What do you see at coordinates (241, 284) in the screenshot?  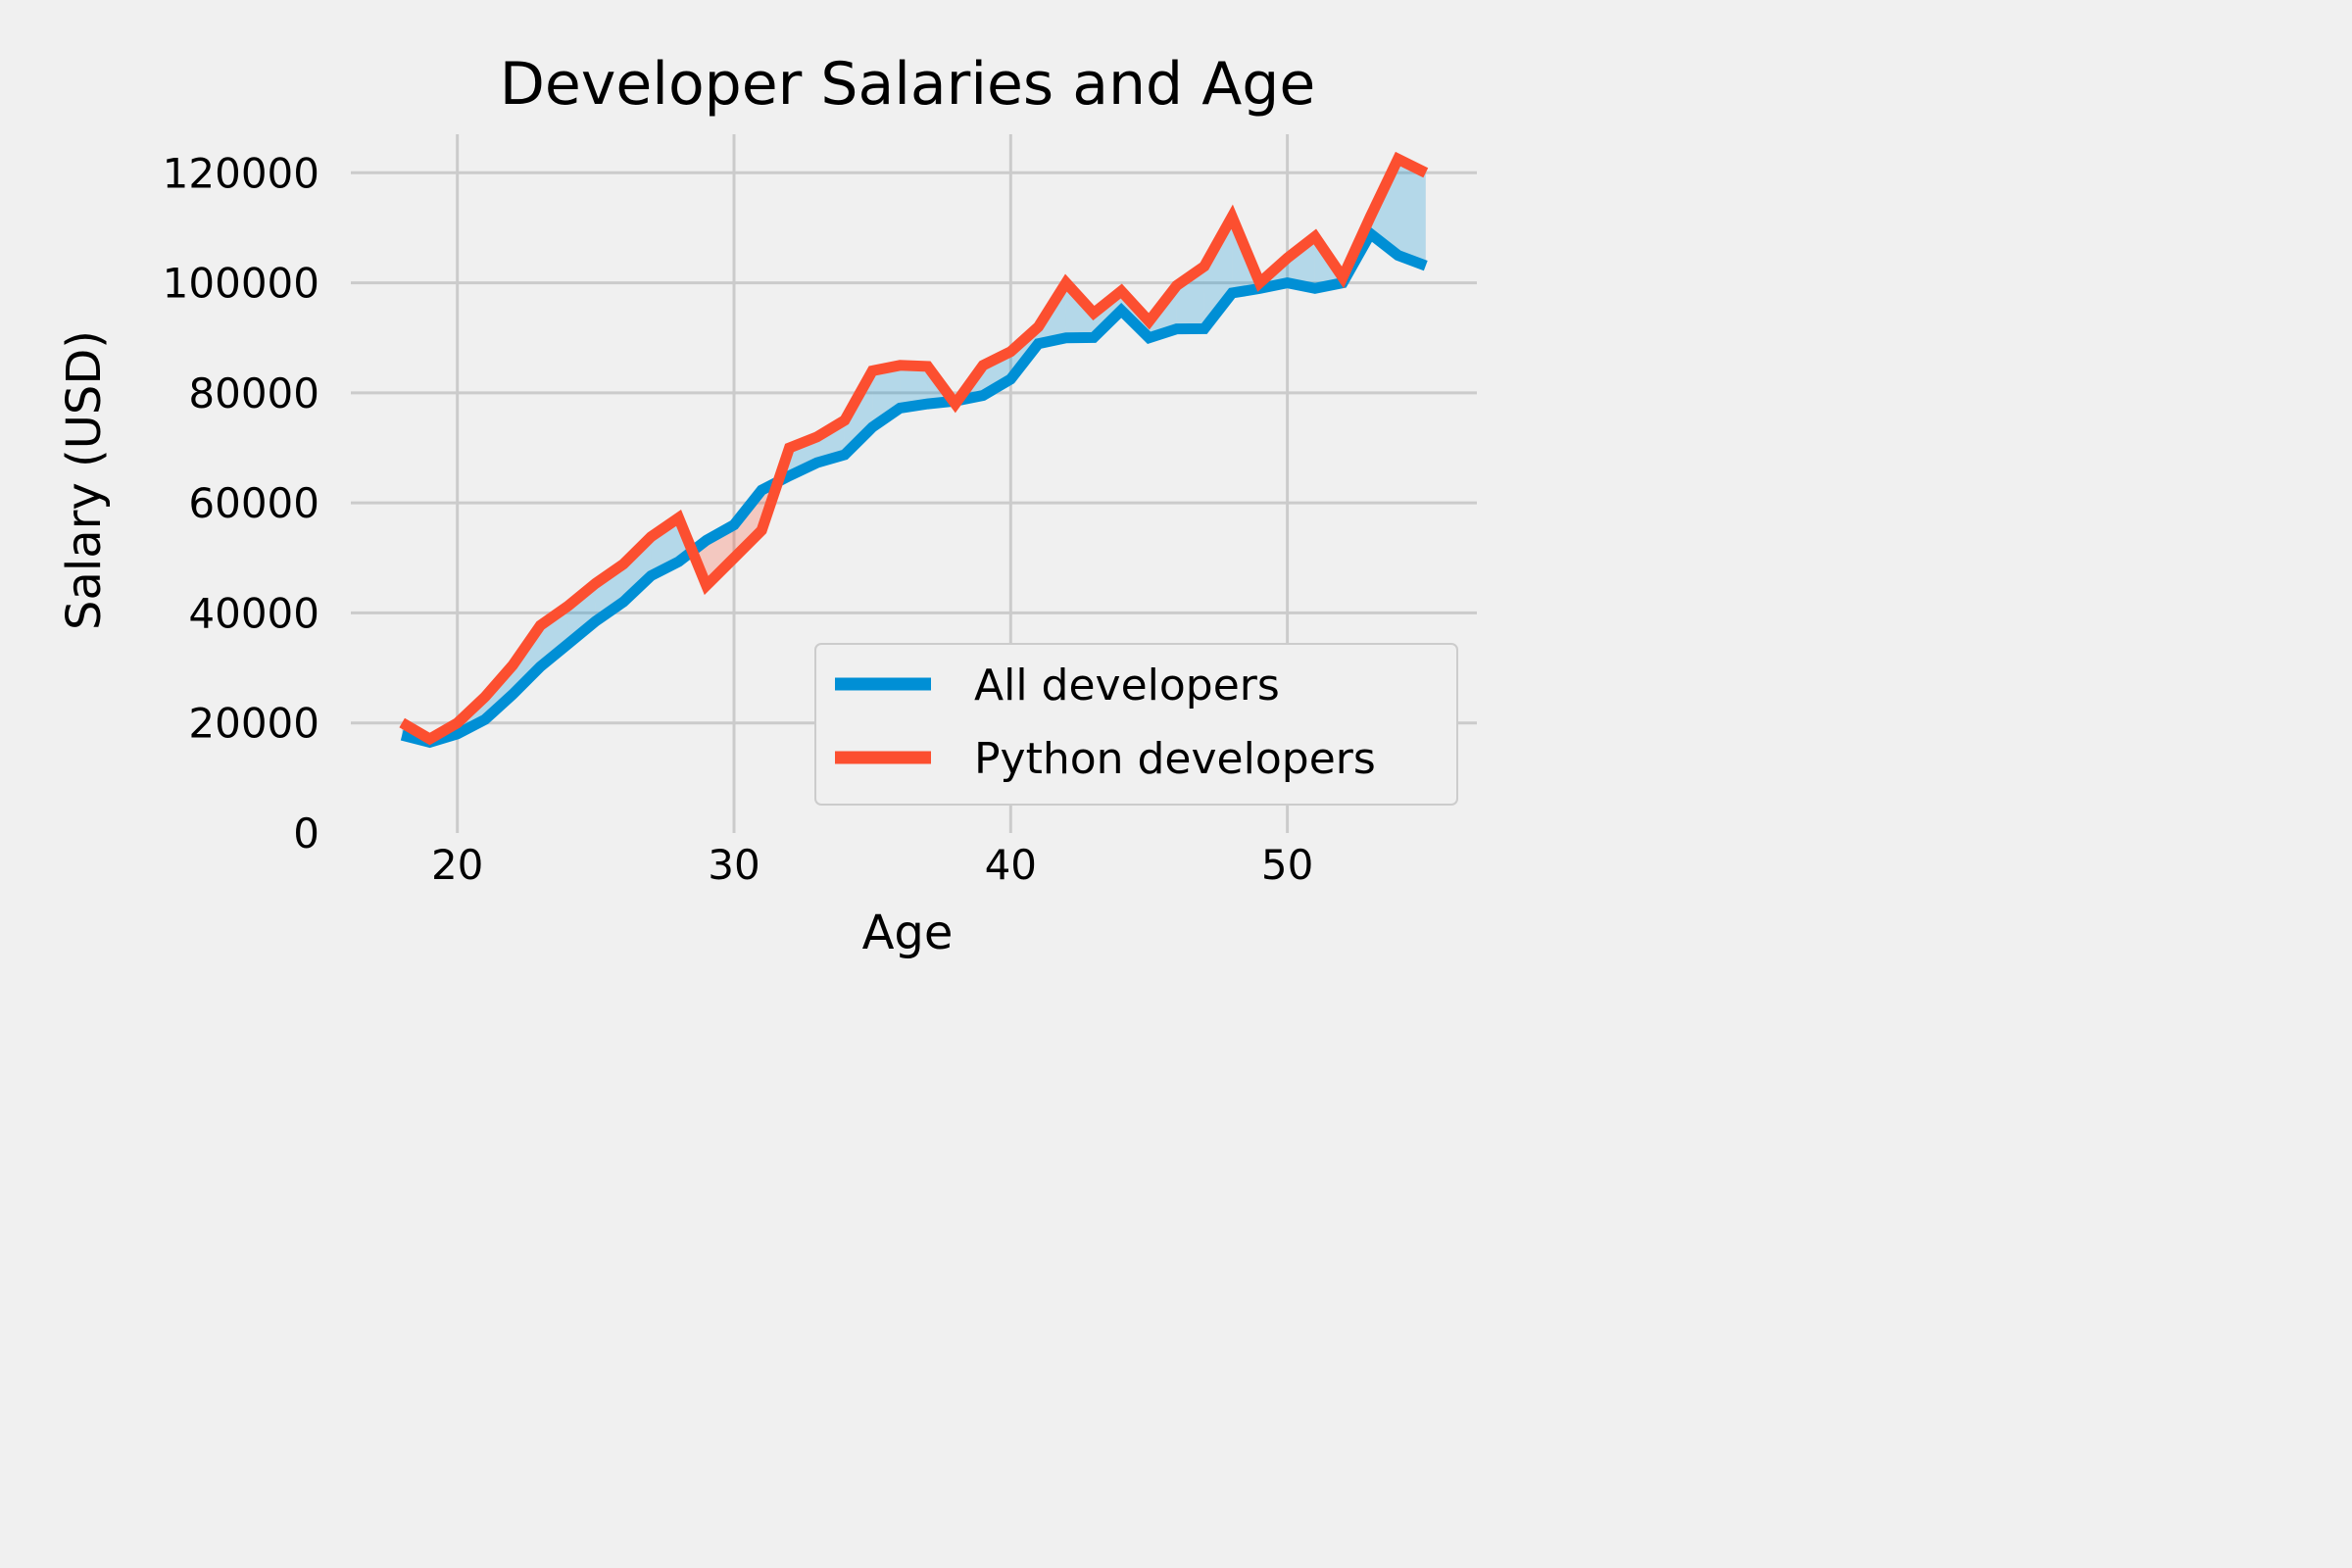 I see `y-tick-label: 100000` at bounding box center [241, 284].